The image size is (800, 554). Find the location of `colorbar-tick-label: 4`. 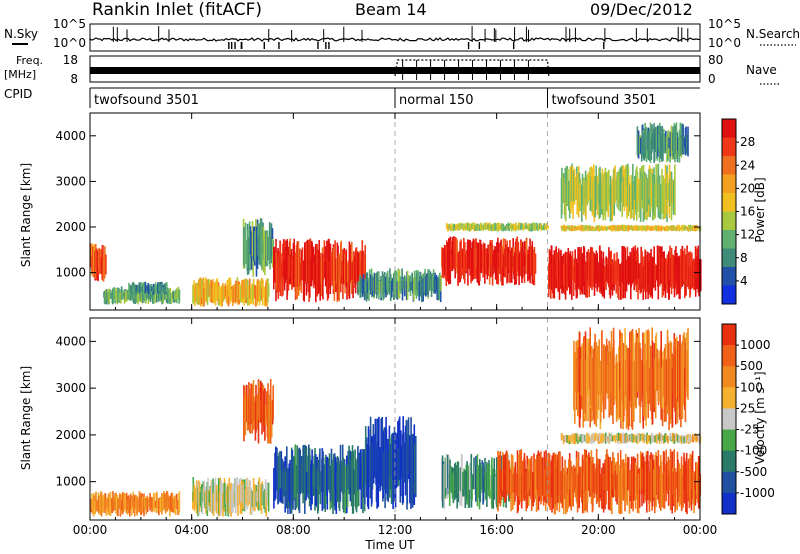

colorbar-tick-label: 4 is located at coordinates (744, 281).